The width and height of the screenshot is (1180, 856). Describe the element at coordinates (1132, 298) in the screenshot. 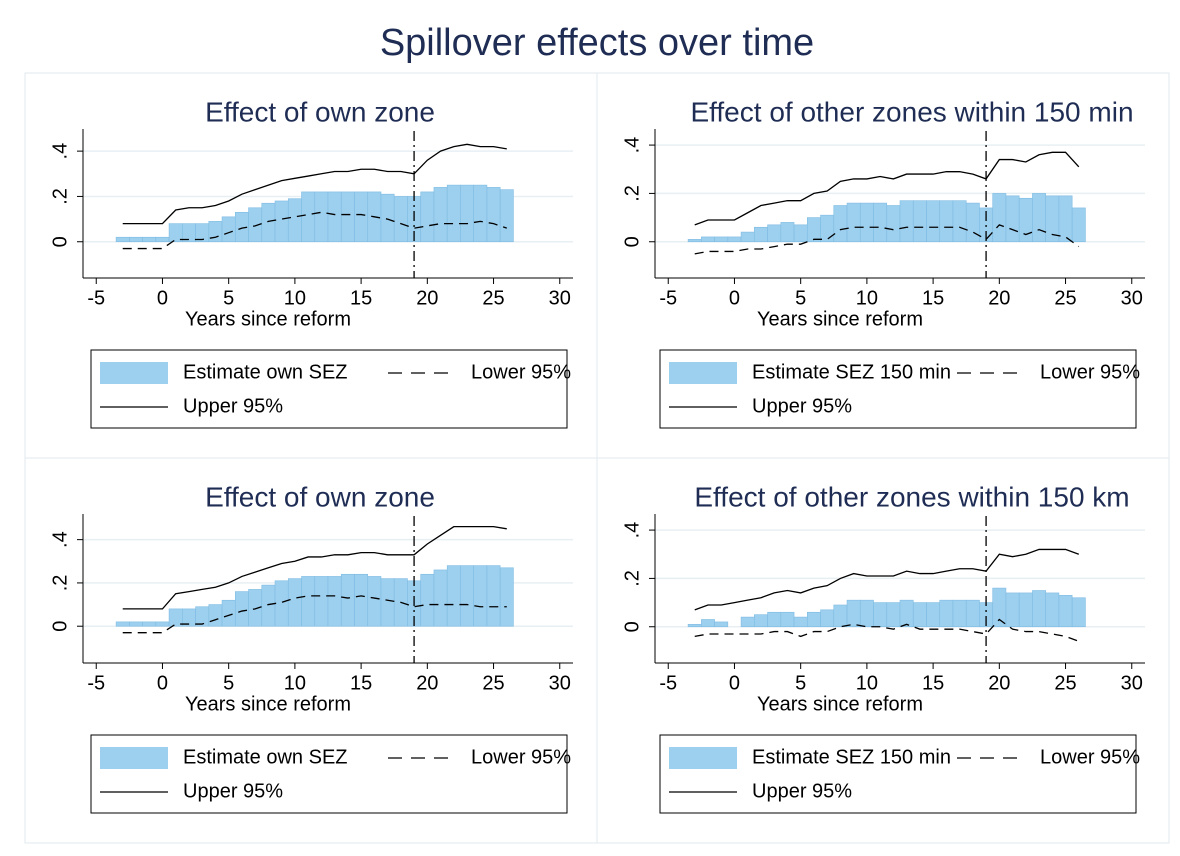

I see `x-tick-label: 30` at that location.